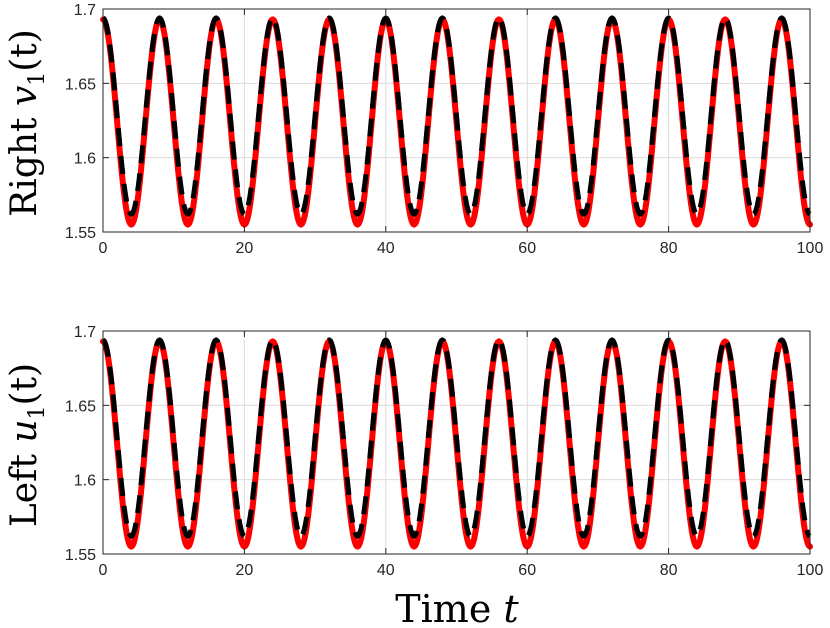  I want to click on y-axis-label: Left u1(t), so click(27, 445).